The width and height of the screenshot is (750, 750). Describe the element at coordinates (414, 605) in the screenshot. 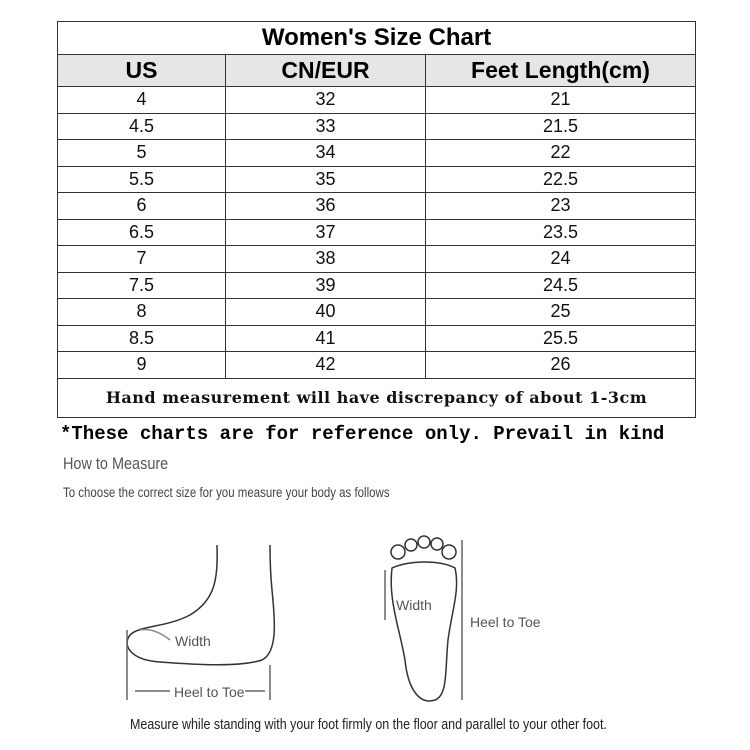

I see `sole-width-label: Width` at that location.